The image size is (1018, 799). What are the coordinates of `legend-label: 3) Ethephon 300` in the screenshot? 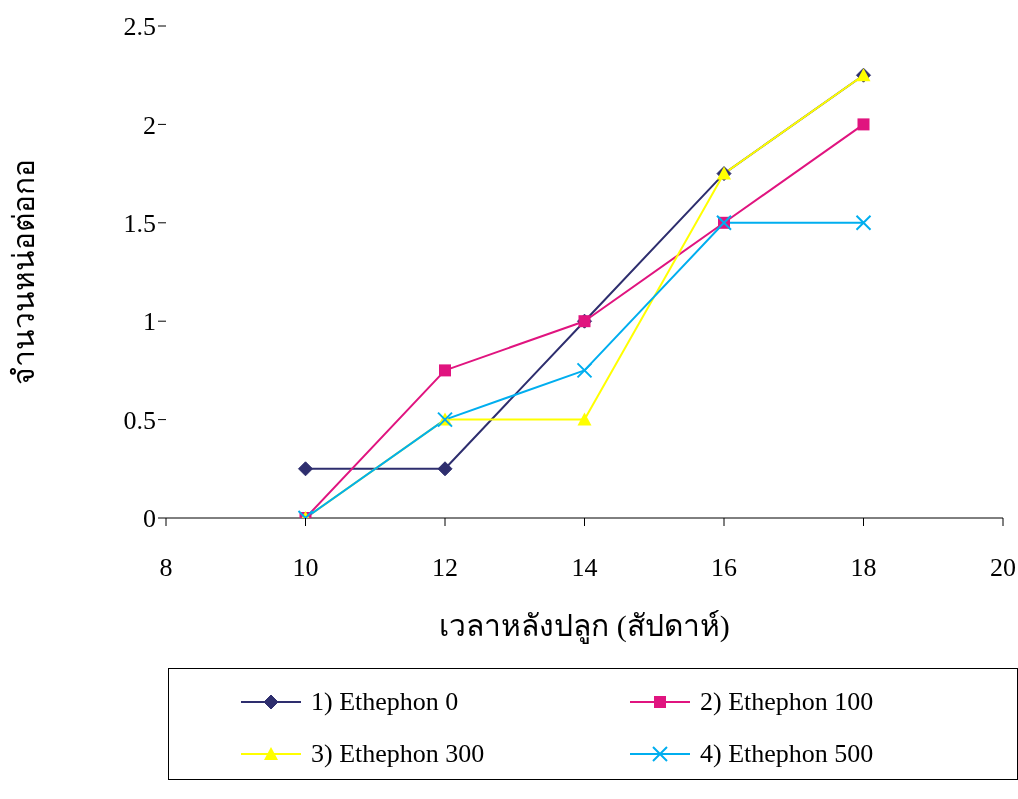 It's located at (398, 754).